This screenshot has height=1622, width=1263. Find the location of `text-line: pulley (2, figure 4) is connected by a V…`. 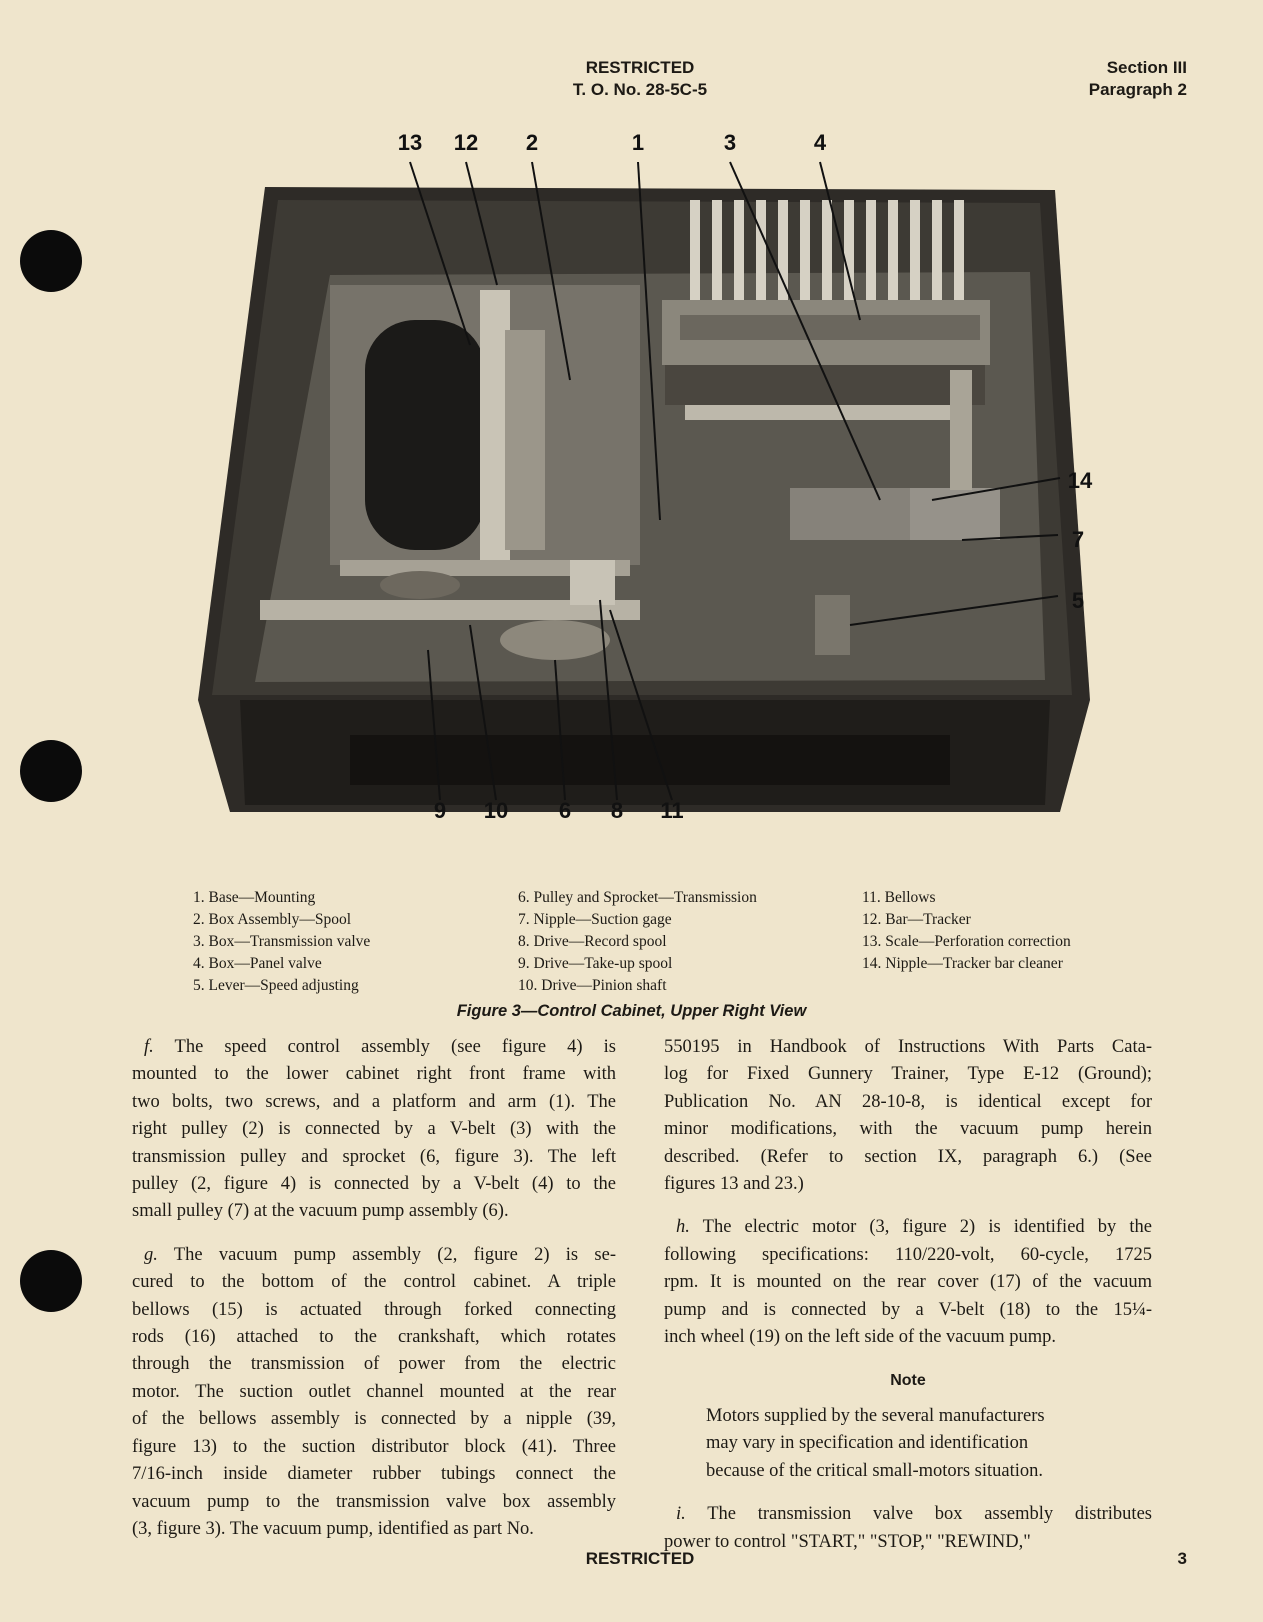

text-line: pulley (2, figure 4) is connected by a V… is located at coordinates (374, 1184).